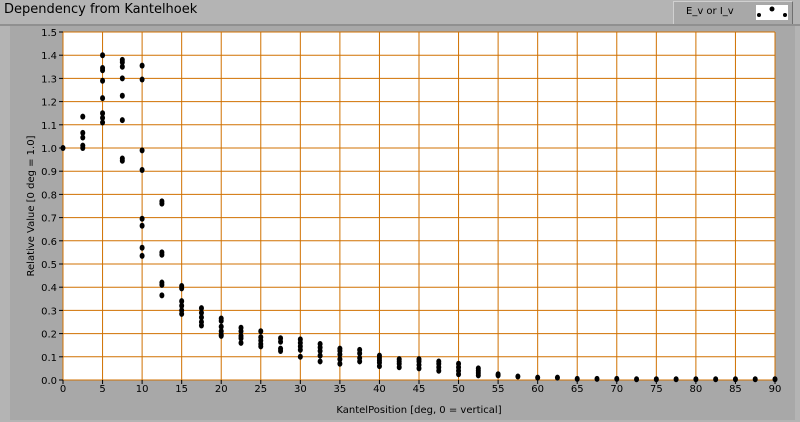  Describe the element at coordinates (300, 389) in the screenshot. I see `x-tick-label: 30` at that location.